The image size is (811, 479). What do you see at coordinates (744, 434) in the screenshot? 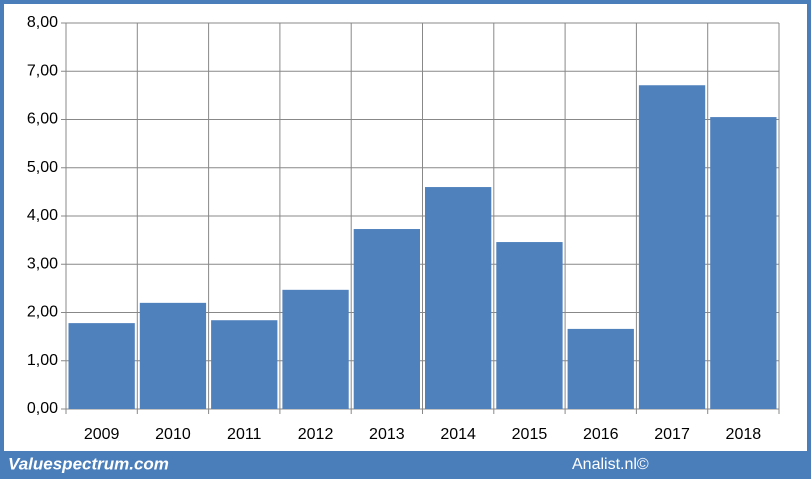
I see `x-tick-label: 2018` at bounding box center [744, 434].